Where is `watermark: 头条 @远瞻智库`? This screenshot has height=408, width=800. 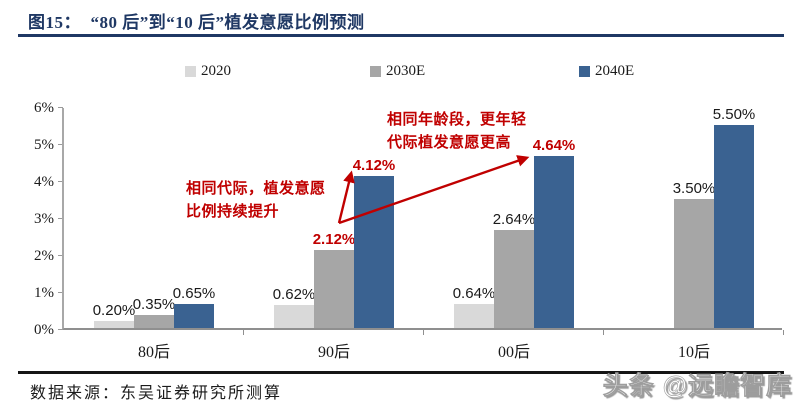
watermark: 头条 @远瞻智库 is located at coordinates (697, 386).